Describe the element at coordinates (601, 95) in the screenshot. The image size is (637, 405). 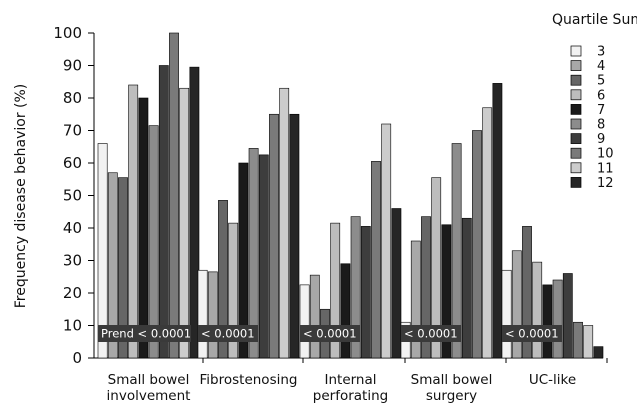
I see `legend-label: 6` at that location.